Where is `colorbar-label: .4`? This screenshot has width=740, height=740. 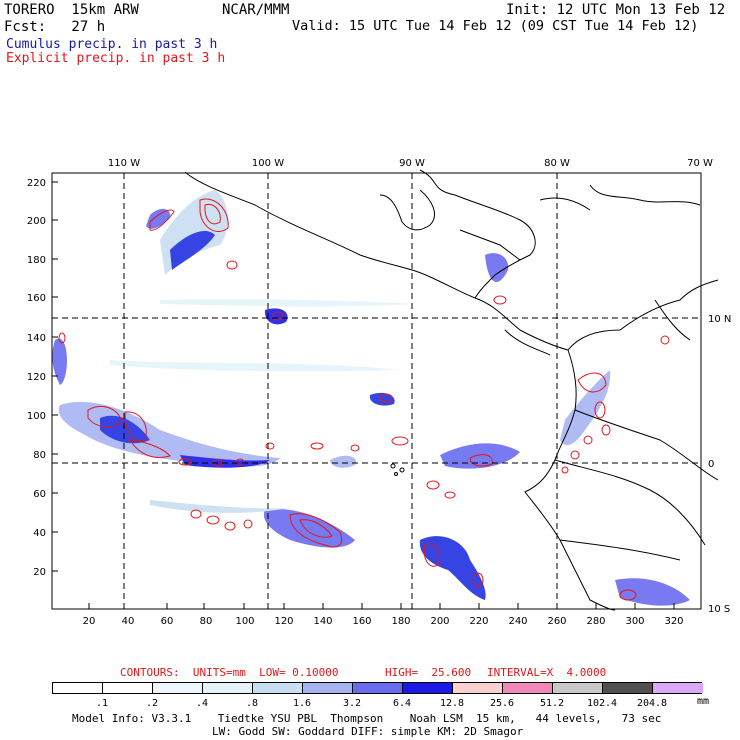
colorbar-label: .4 is located at coordinates (202, 703).